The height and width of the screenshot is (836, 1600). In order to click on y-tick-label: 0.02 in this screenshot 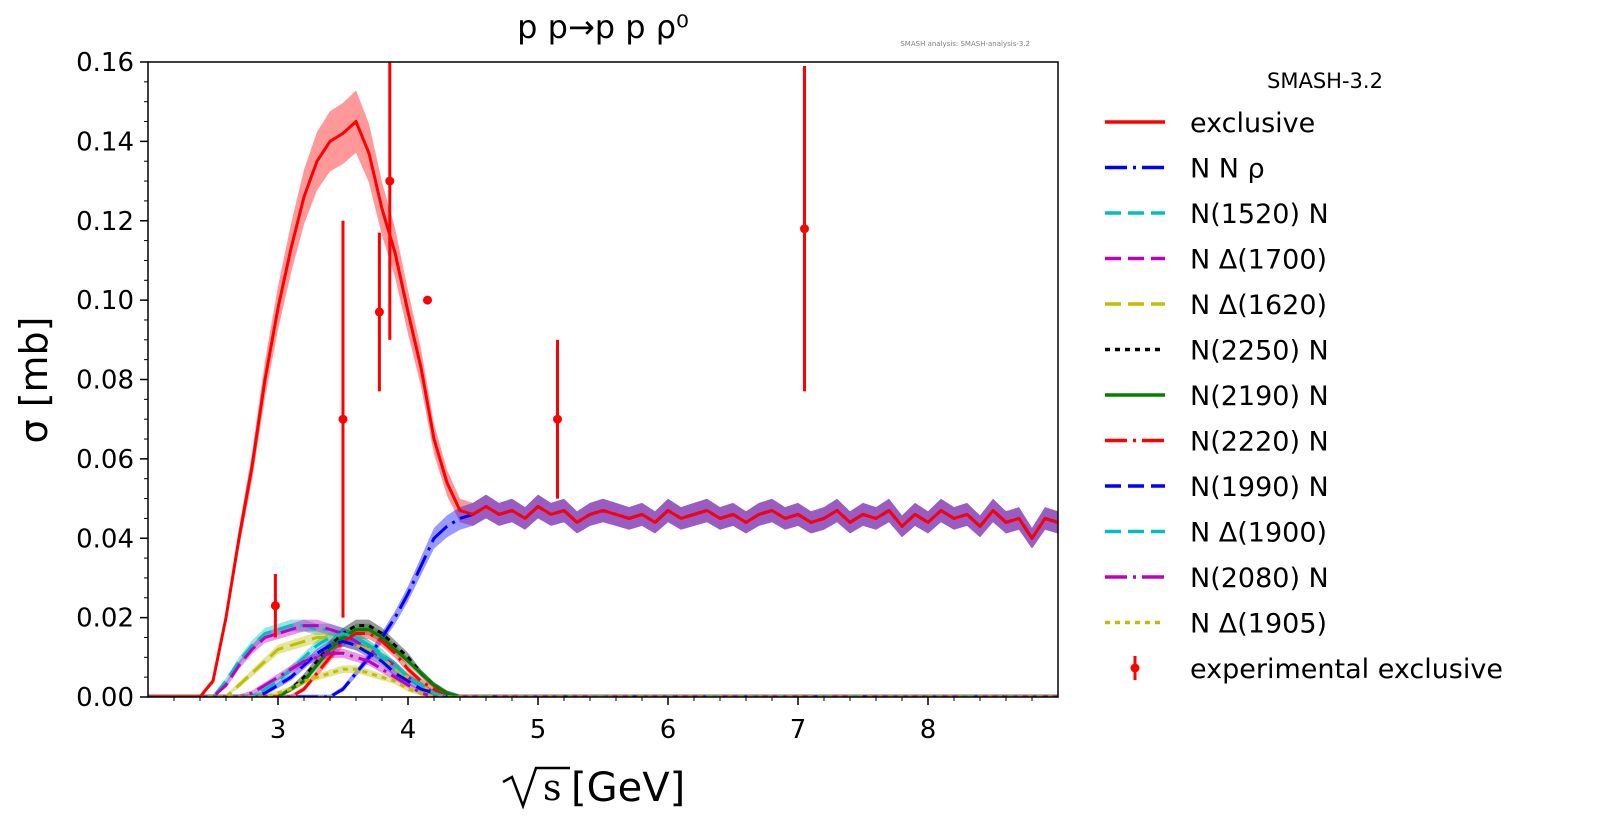, I will do `click(105, 619)`.